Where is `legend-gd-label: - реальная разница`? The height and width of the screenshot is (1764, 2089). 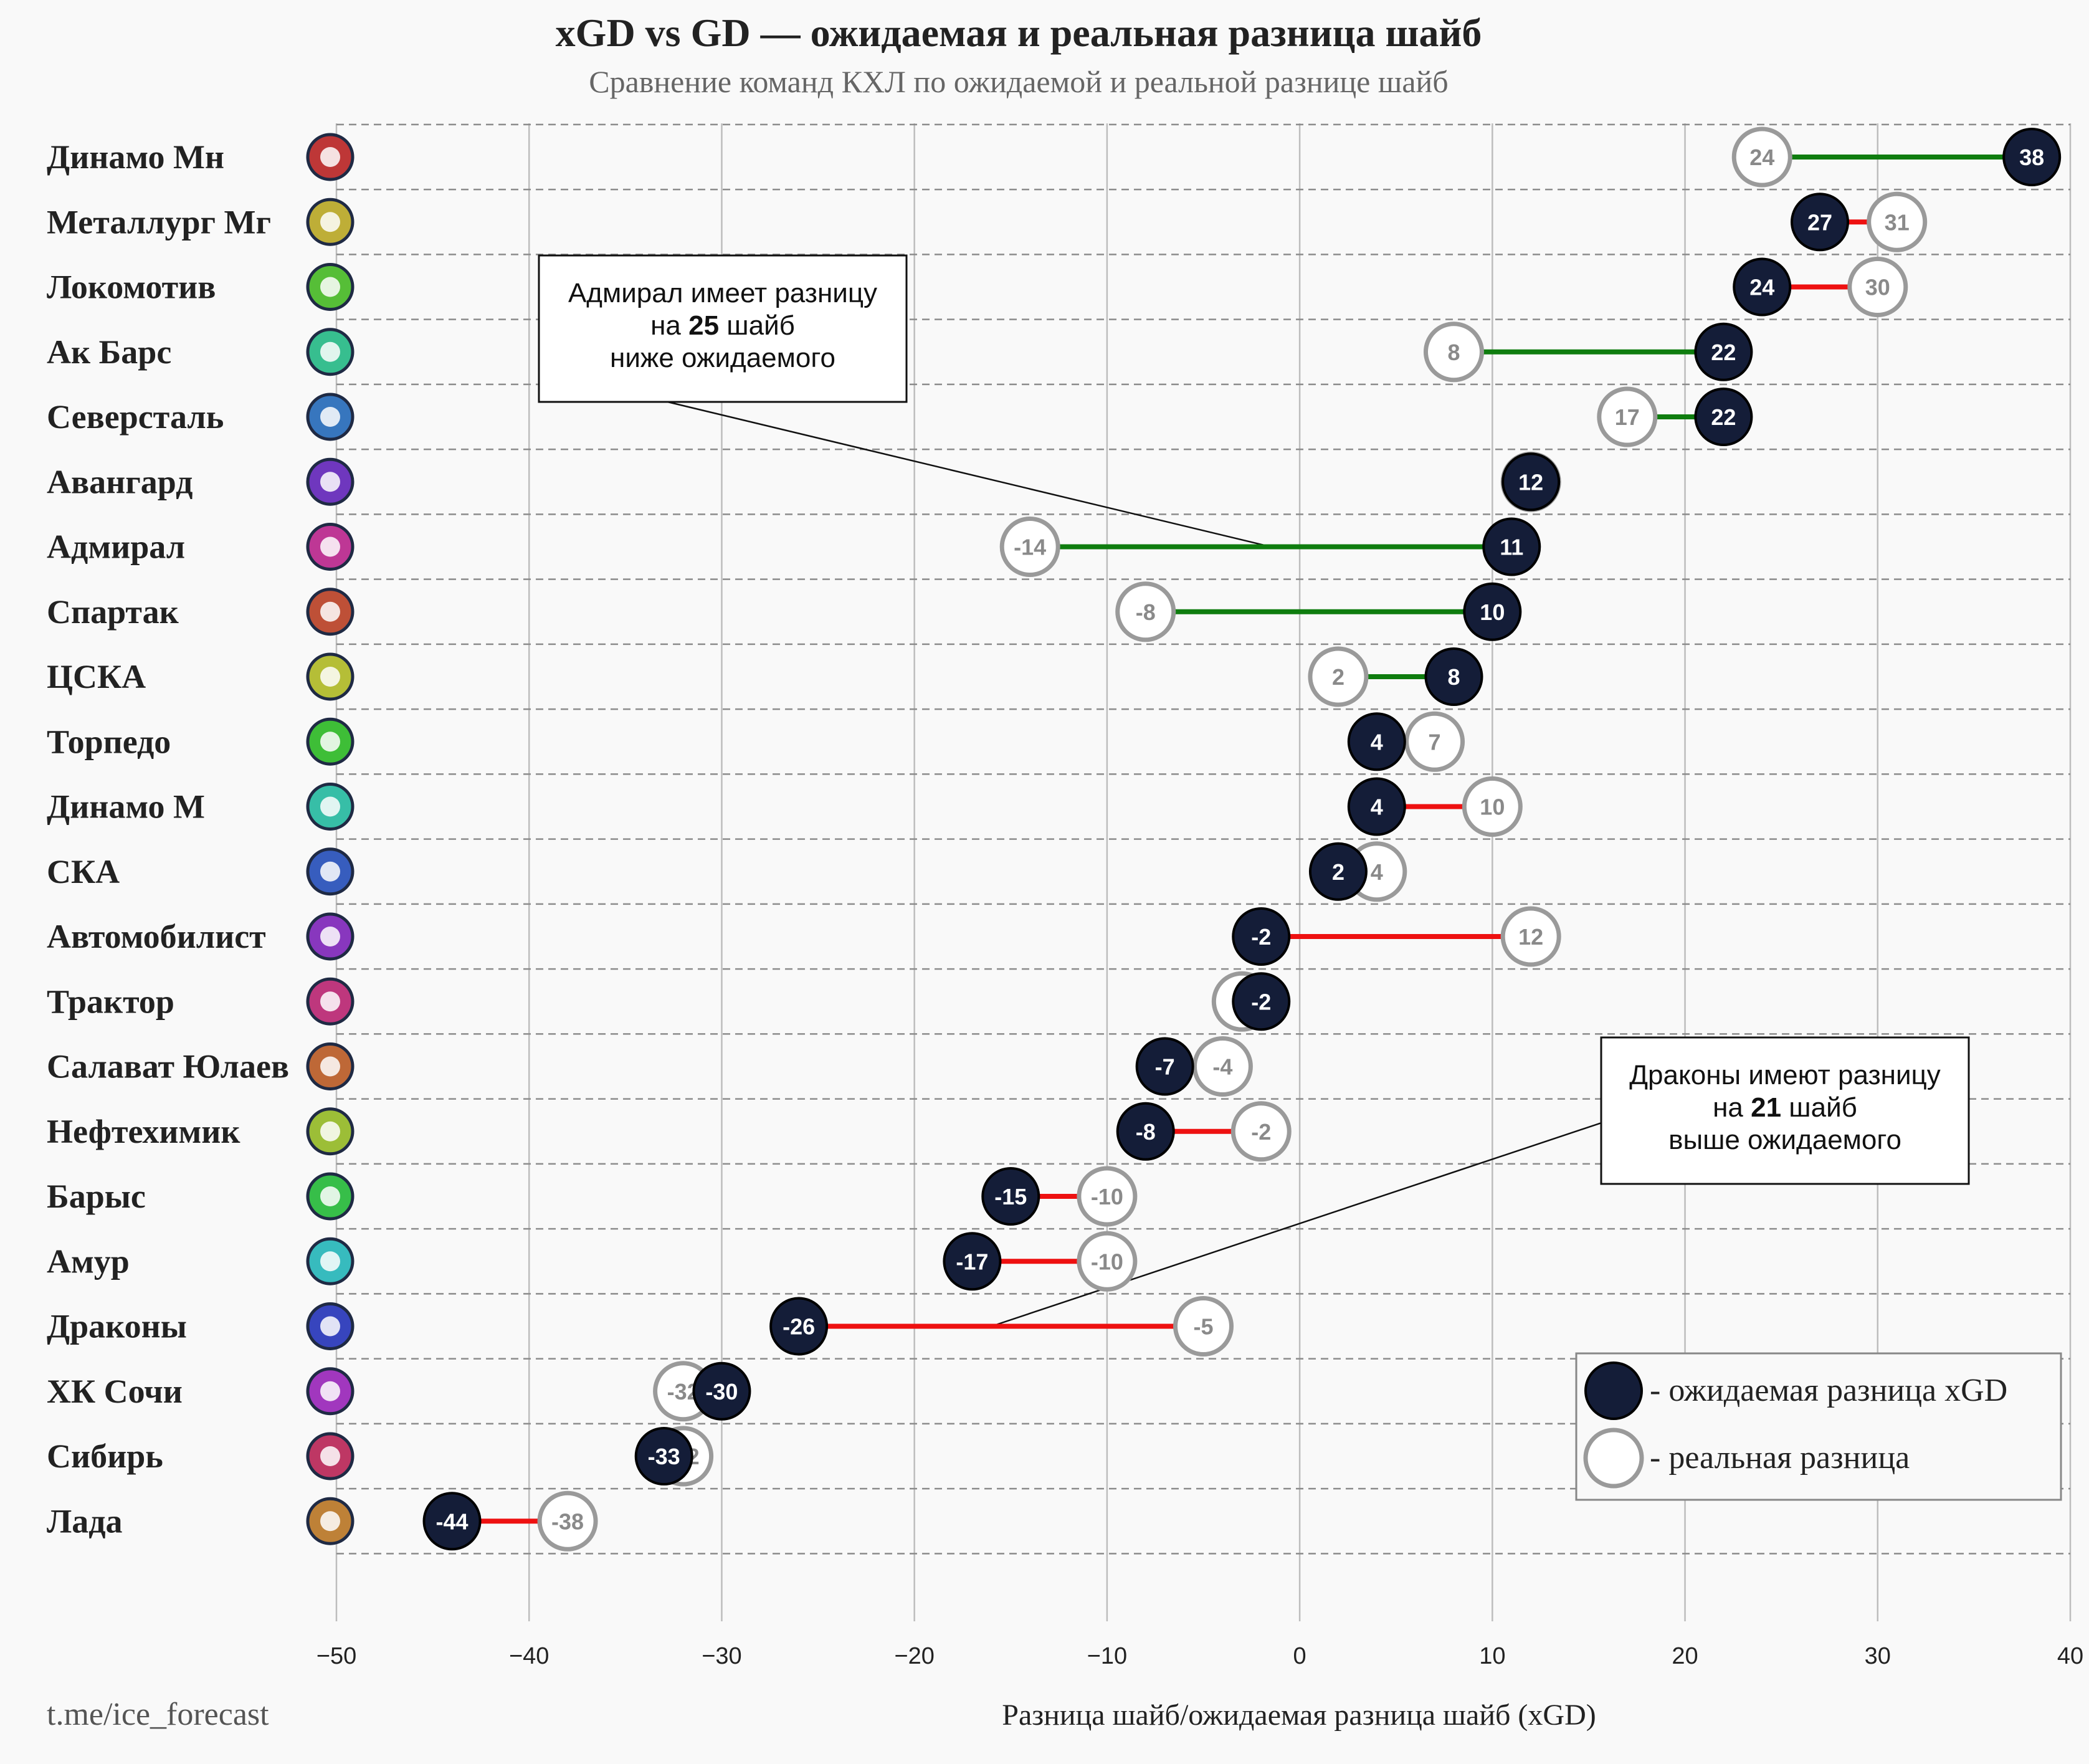
legend-gd-label: - реальная разница is located at coordinates (1780, 1458).